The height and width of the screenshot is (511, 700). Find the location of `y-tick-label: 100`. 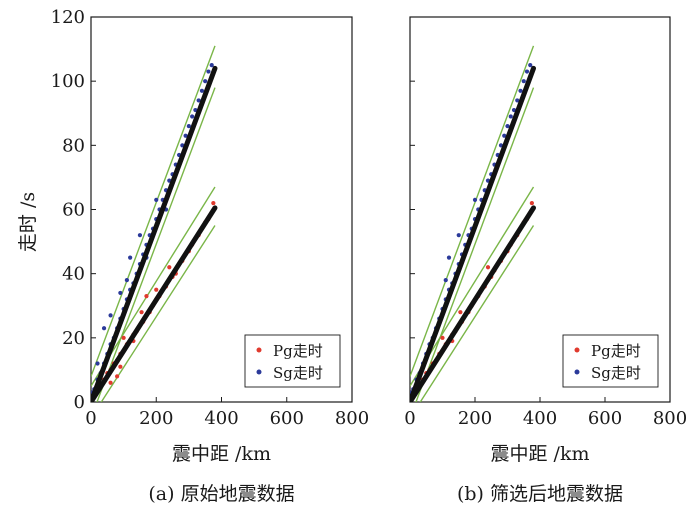

y-tick-label: 100 is located at coordinates (68, 81).